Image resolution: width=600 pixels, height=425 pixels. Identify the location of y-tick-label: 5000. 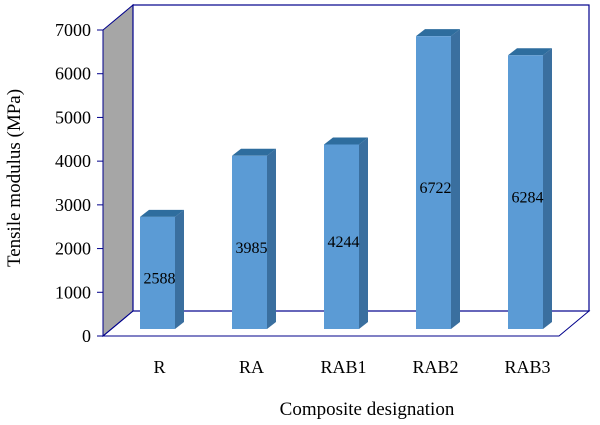
(73, 117).